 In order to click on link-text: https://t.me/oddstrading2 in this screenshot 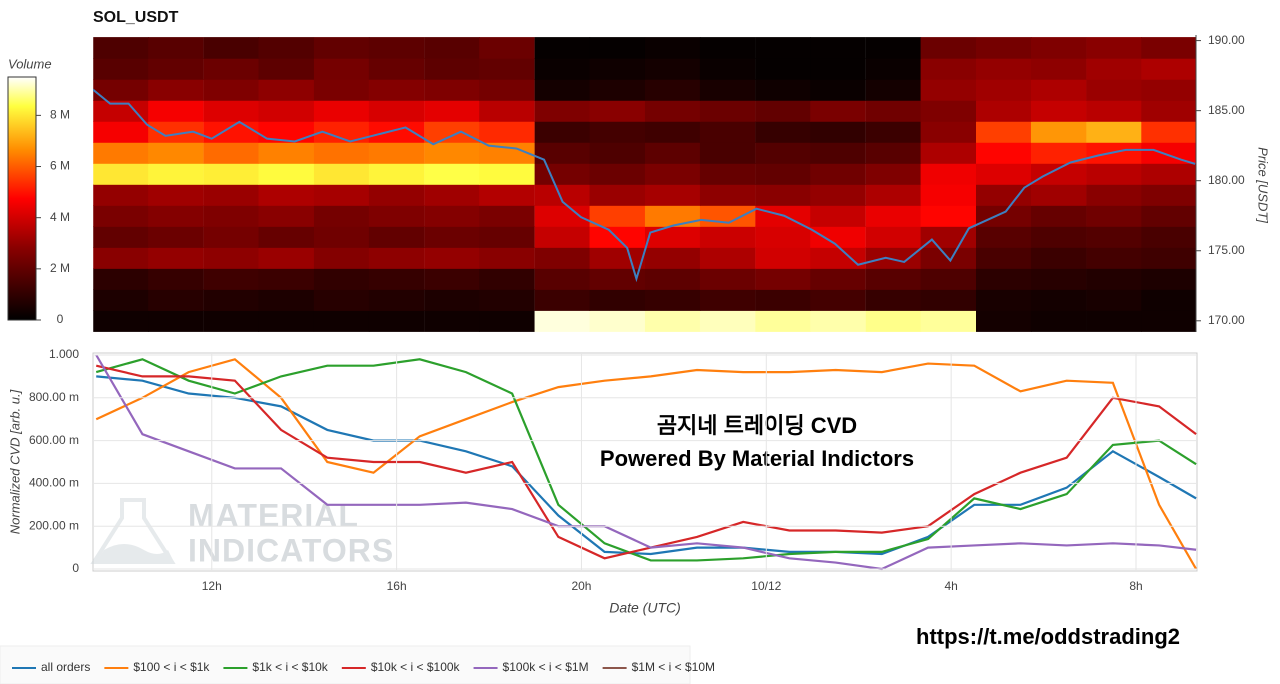, I will do `click(1048, 636)`.